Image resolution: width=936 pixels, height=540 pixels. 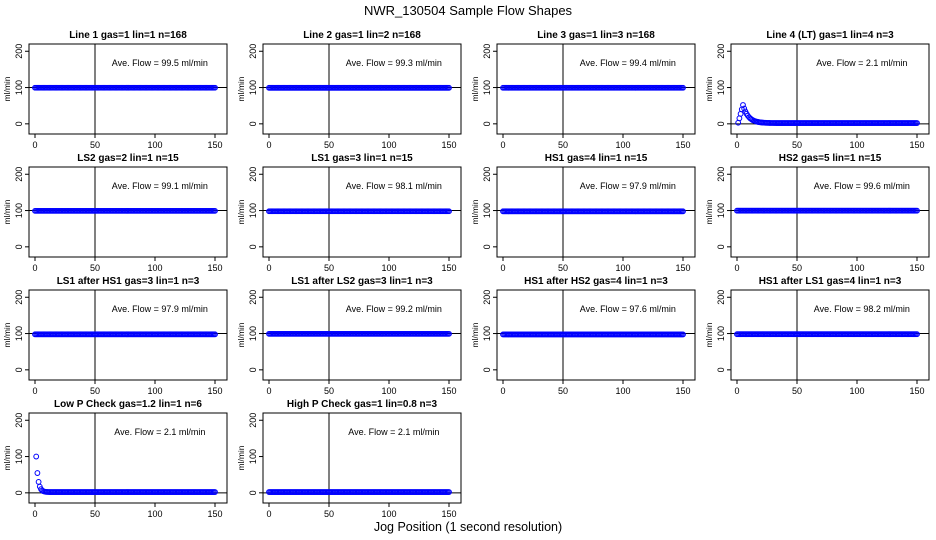 What do you see at coordinates (394, 186) in the screenshot?
I see `average-flow-annotation: Ave. Flow = 98.1 ml/min` at bounding box center [394, 186].